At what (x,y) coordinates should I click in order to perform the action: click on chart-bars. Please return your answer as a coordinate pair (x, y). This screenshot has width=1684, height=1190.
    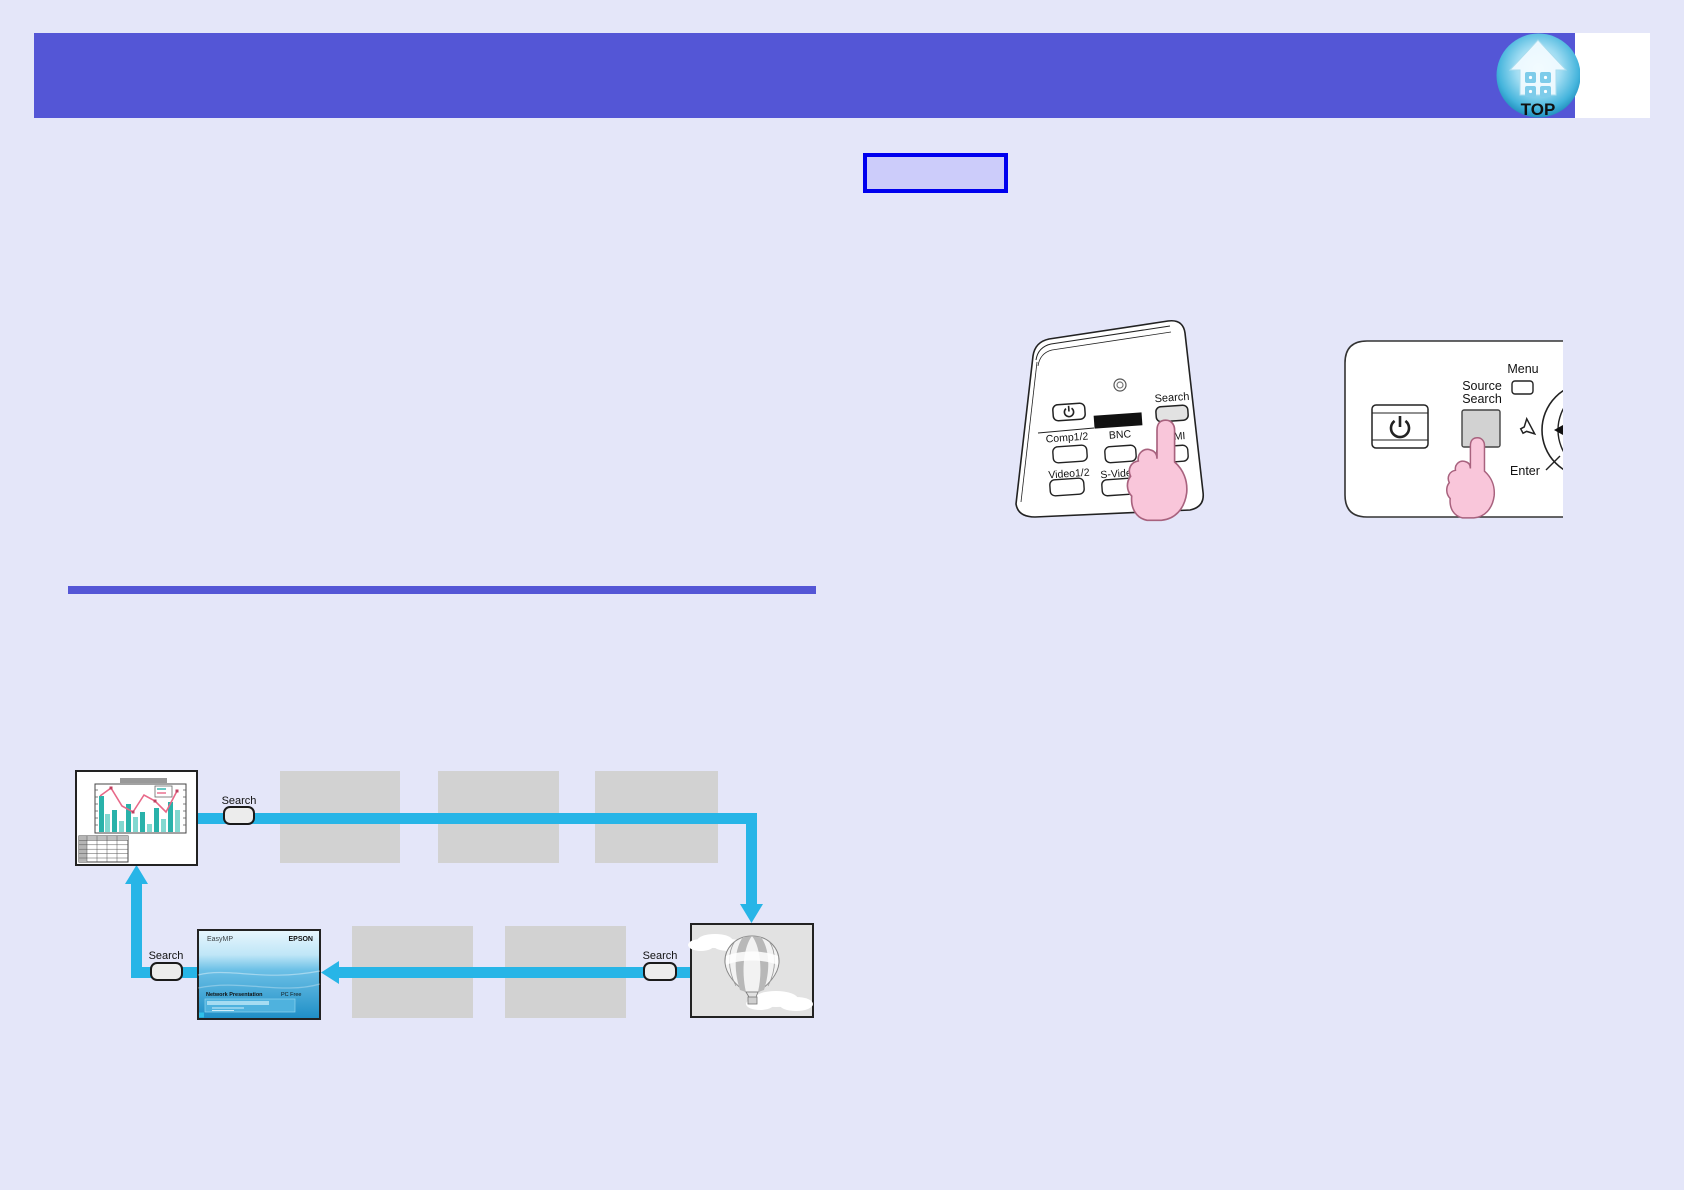
    Looking at the image, I should click on (139, 814).